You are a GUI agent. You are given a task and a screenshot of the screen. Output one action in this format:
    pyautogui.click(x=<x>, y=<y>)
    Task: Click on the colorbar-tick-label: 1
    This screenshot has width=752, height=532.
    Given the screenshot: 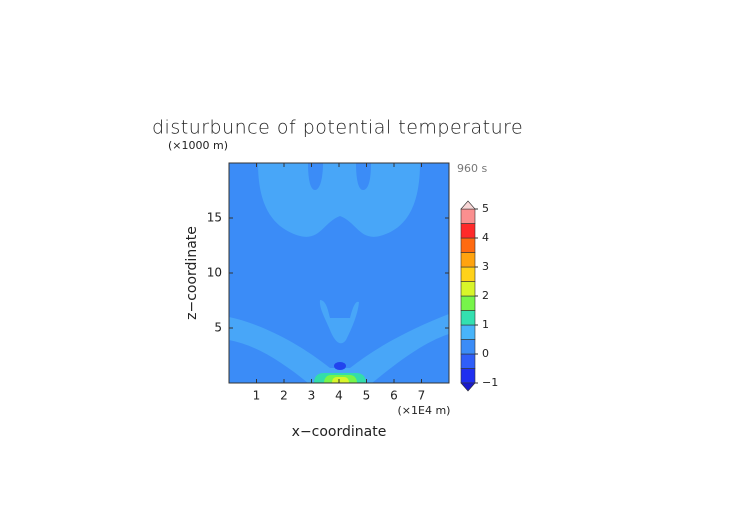 What is the action you would take?
    pyautogui.click(x=485, y=324)
    